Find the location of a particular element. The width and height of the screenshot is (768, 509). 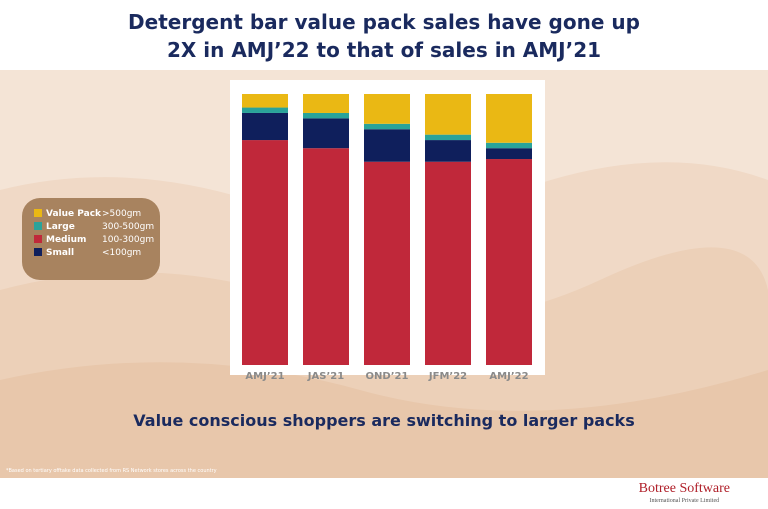

legend-range: 100-300gm is located at coordinates (128, 240).